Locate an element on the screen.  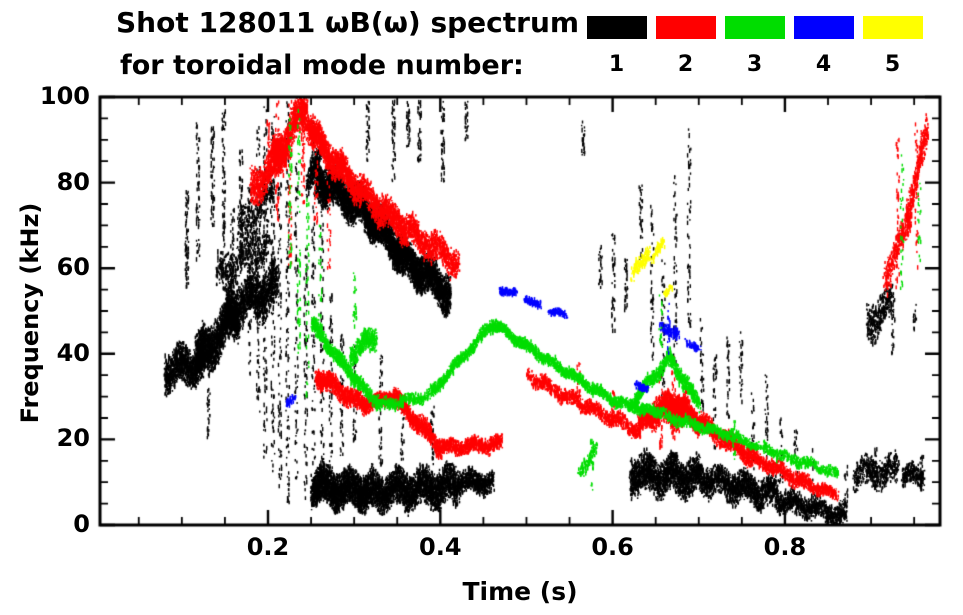
y-tick-label-0: 0 is located at coordinates (81, 524).